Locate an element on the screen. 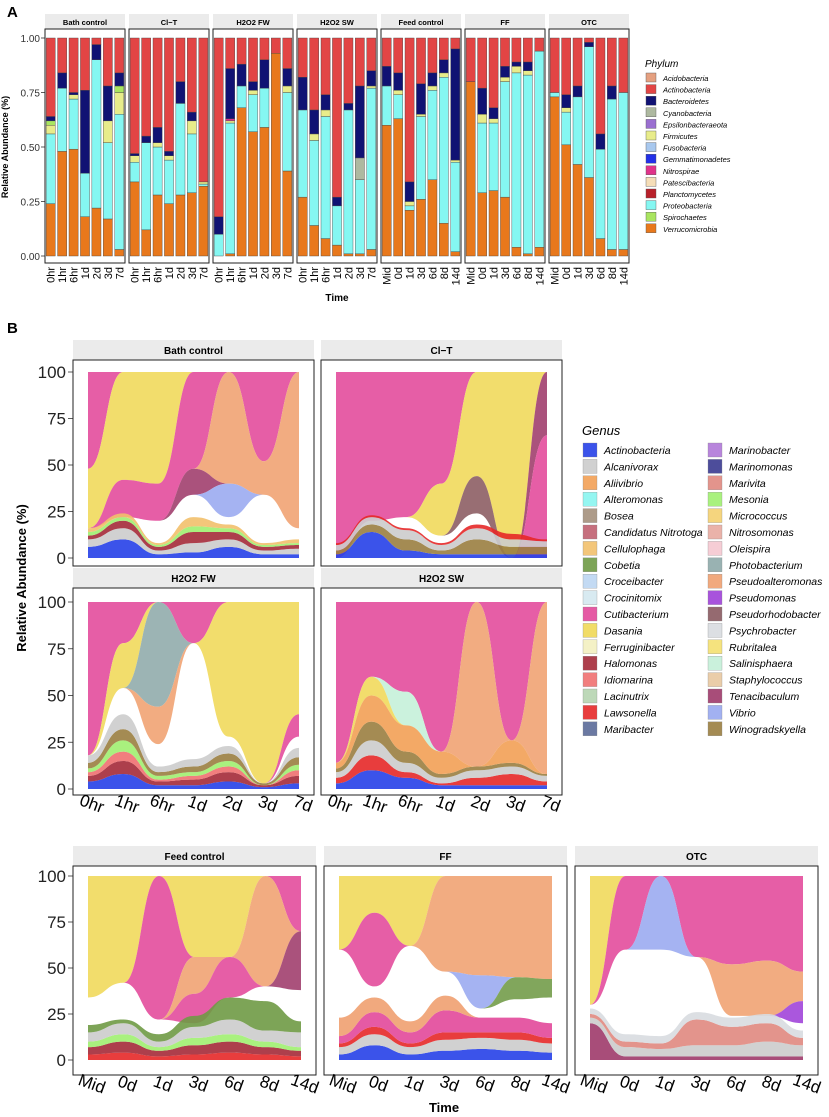 The width and height of the screenshot is (829, 1117). legend-label-alcanivorax: Alcanivorax is located at coordinates (631, 467).